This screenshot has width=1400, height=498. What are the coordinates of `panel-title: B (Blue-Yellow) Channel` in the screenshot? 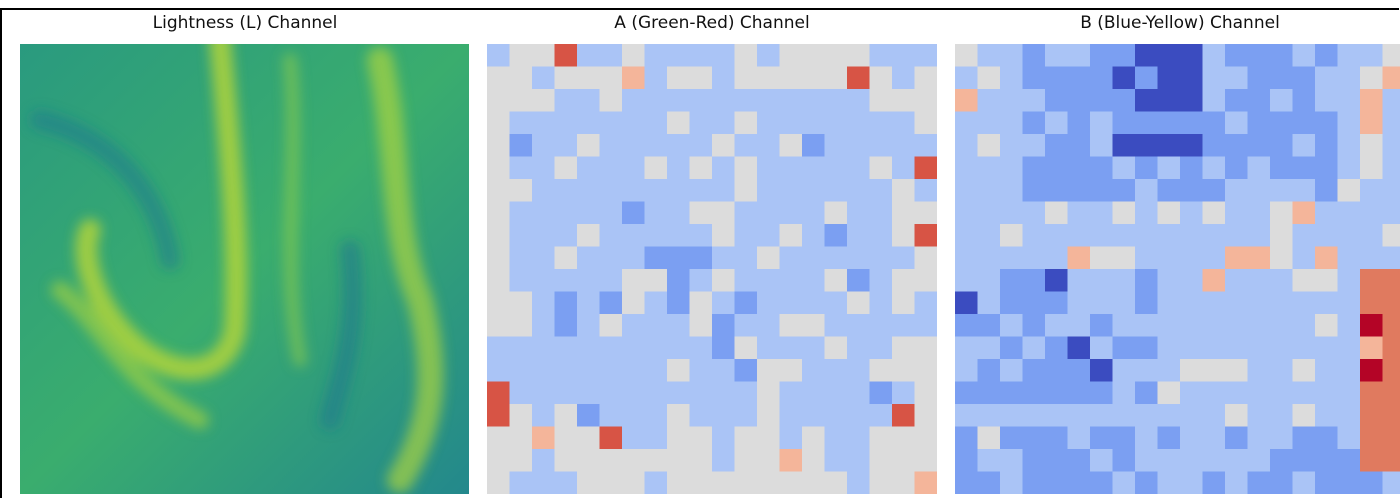 It's located at (1180, 23).